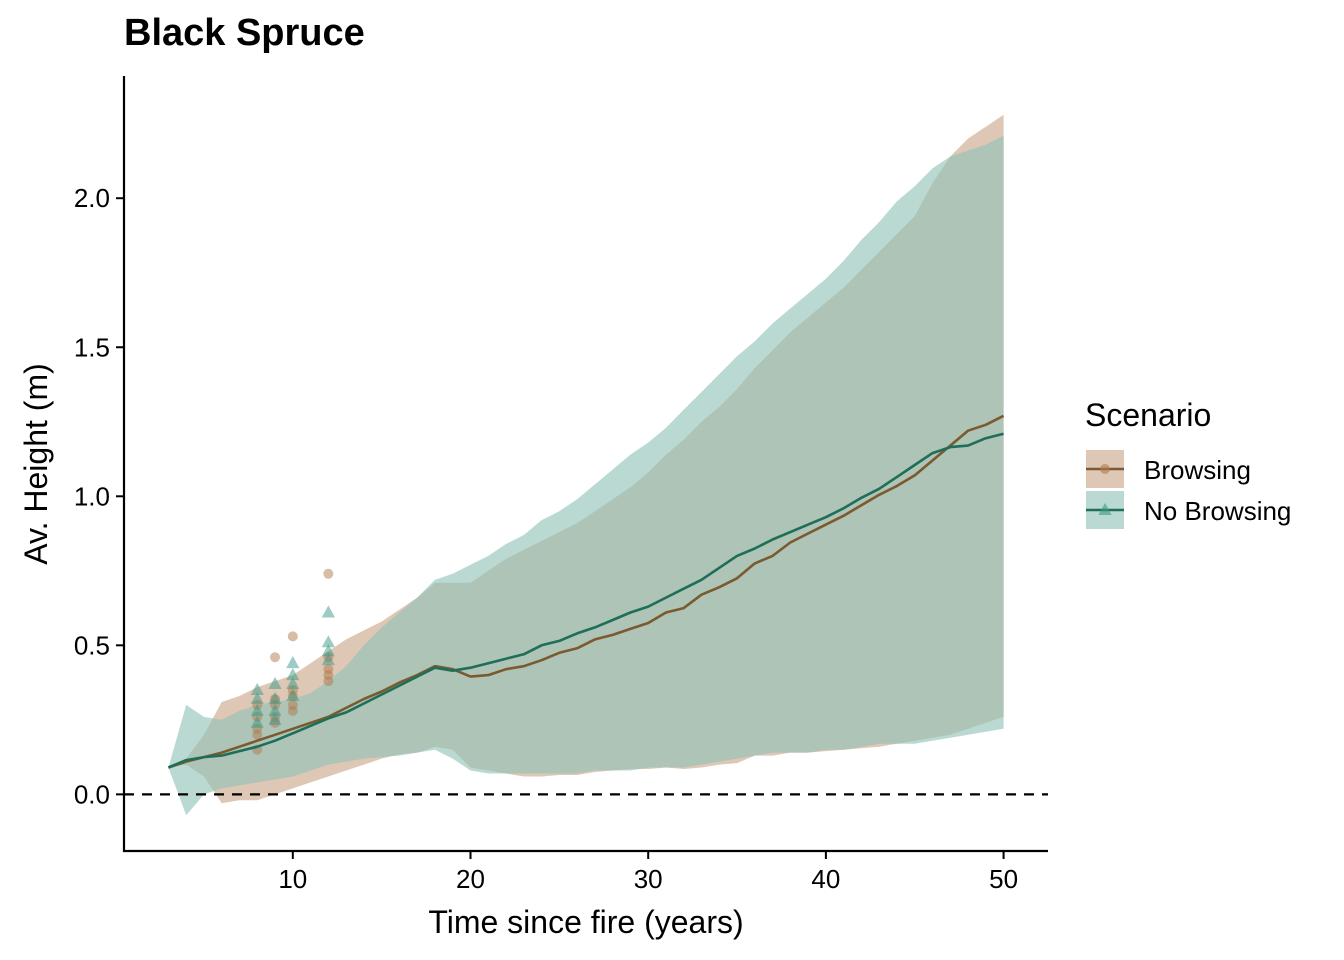 This screenshot has width=1344, height=960. What do you see at coordinates (292, 879) in the screenshot?
I see `x-tick-label: 10` at bounding box center [292, 879].